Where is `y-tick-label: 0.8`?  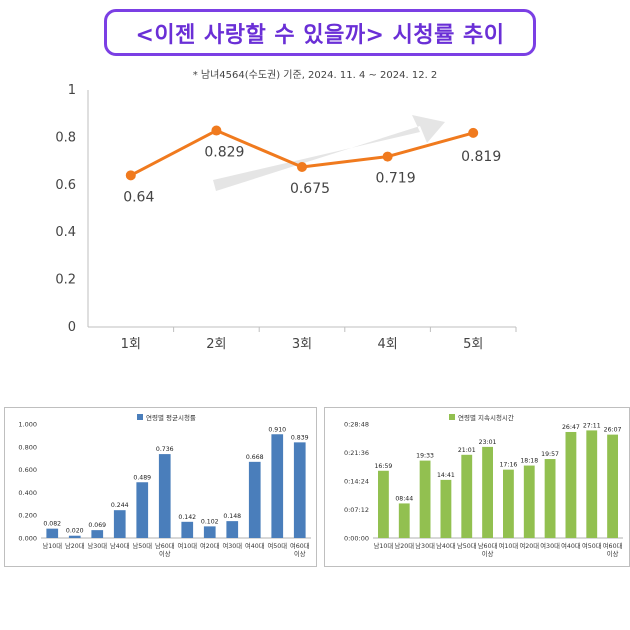
y-tick-label: 0.8 is located at coordinates (65, 137).